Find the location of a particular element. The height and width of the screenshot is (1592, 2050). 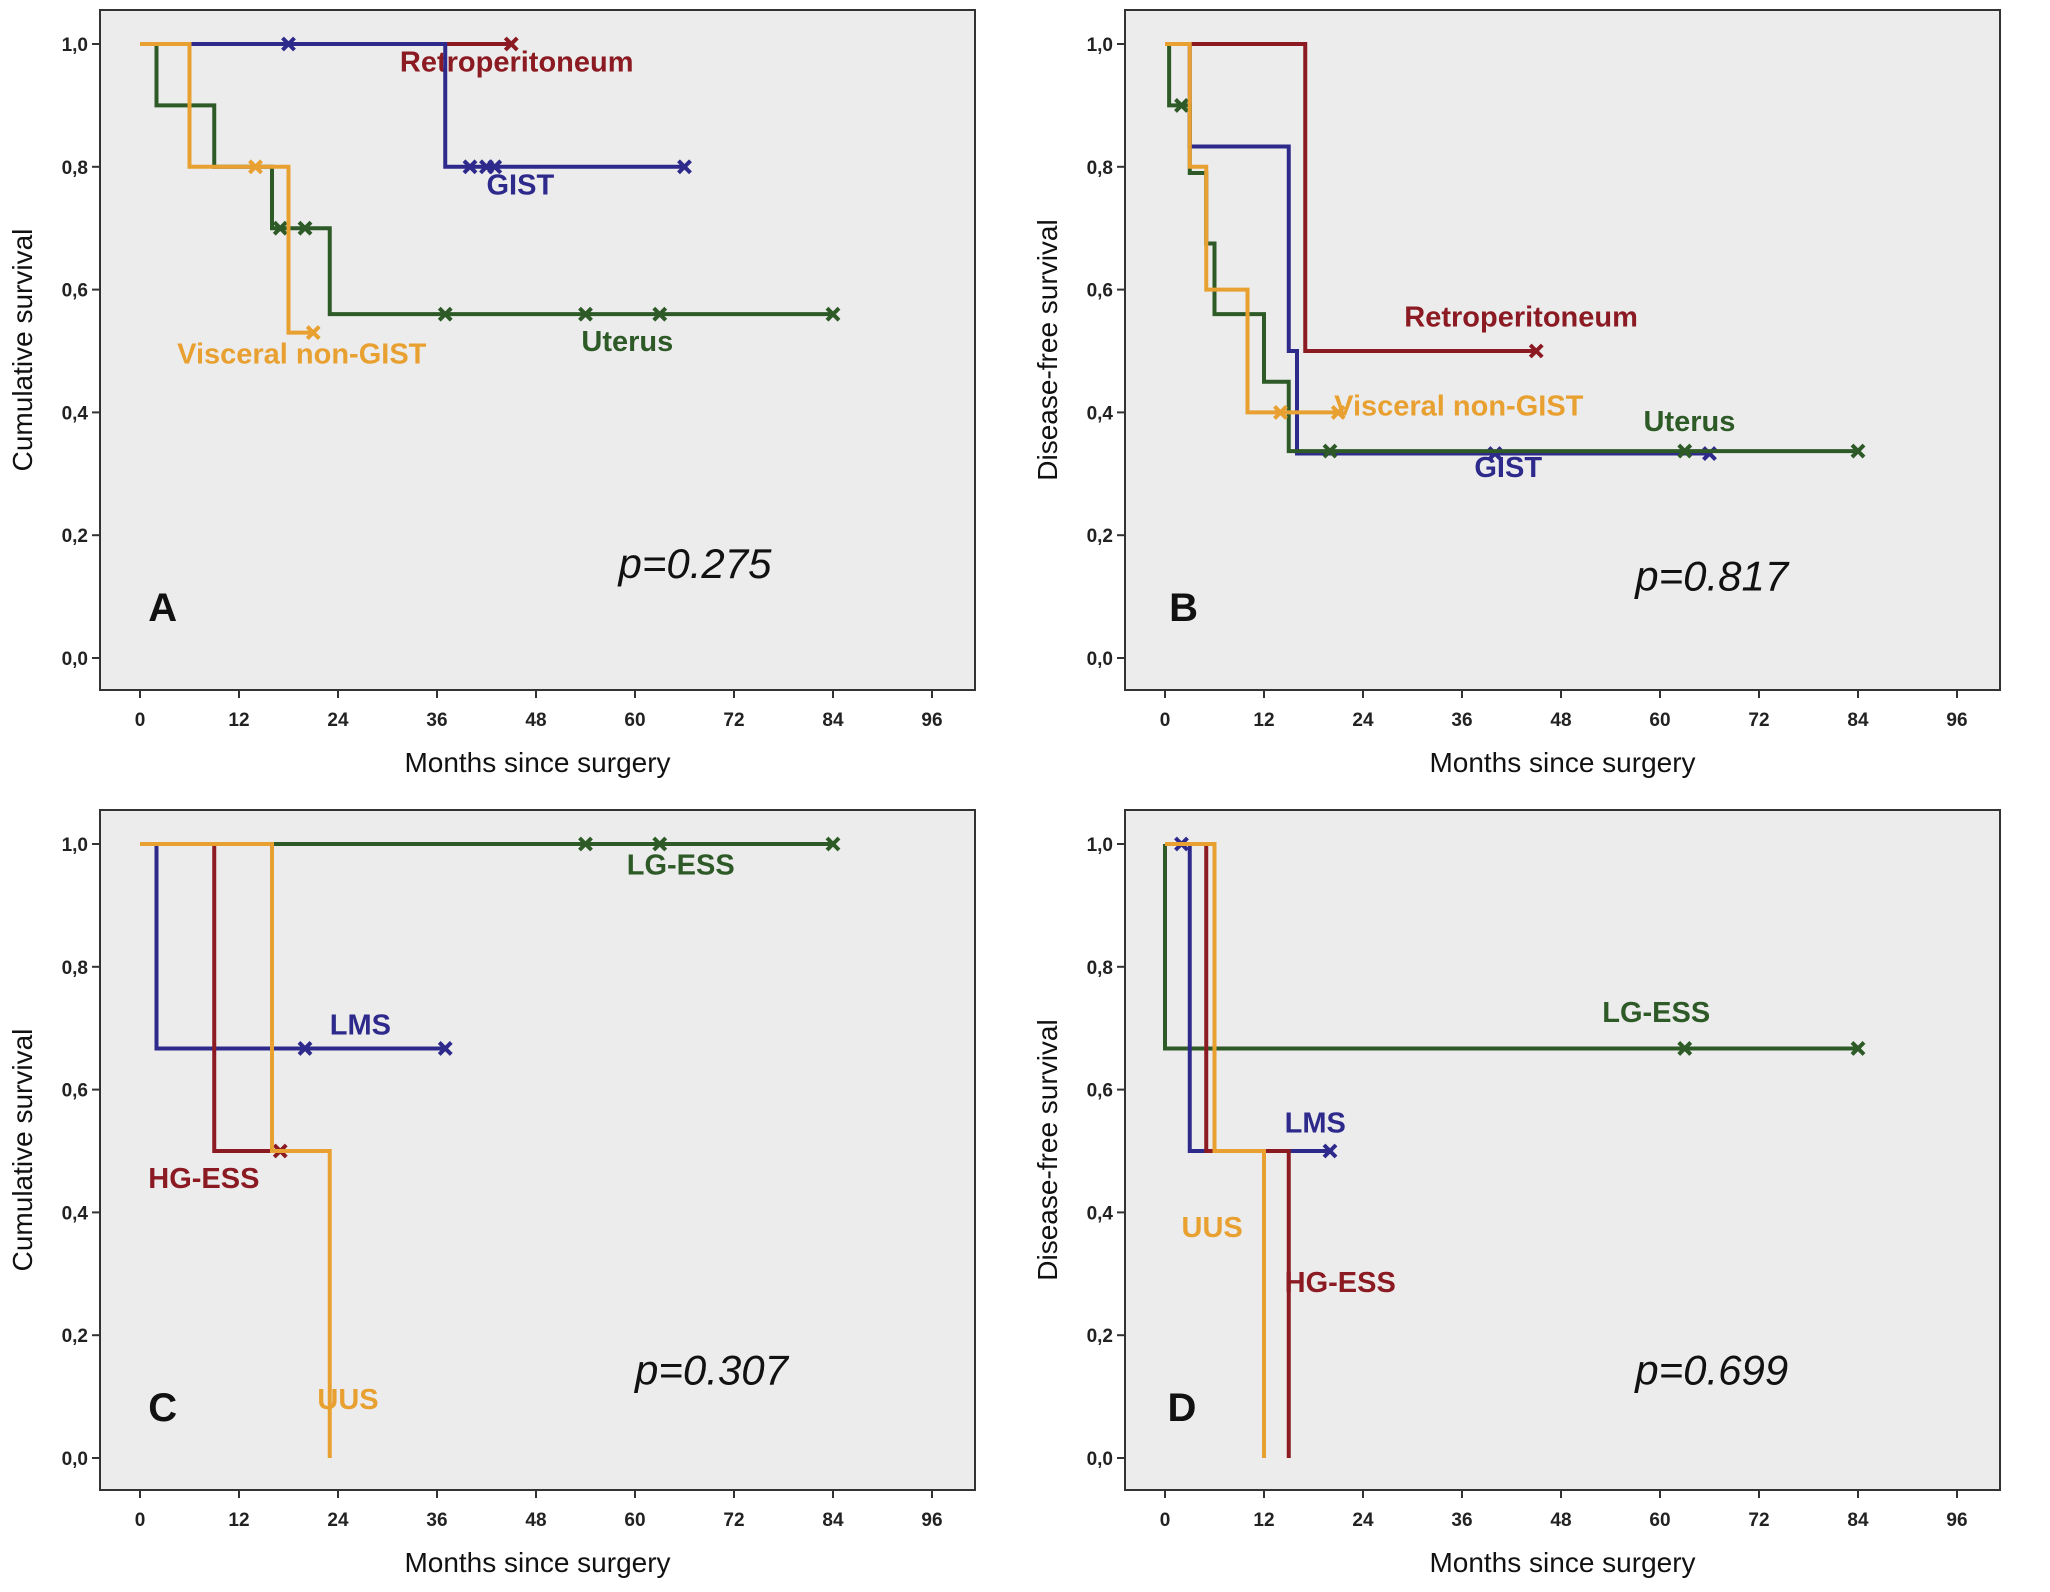

p-value: p=0.307 is located at coordinates (711, 1369).